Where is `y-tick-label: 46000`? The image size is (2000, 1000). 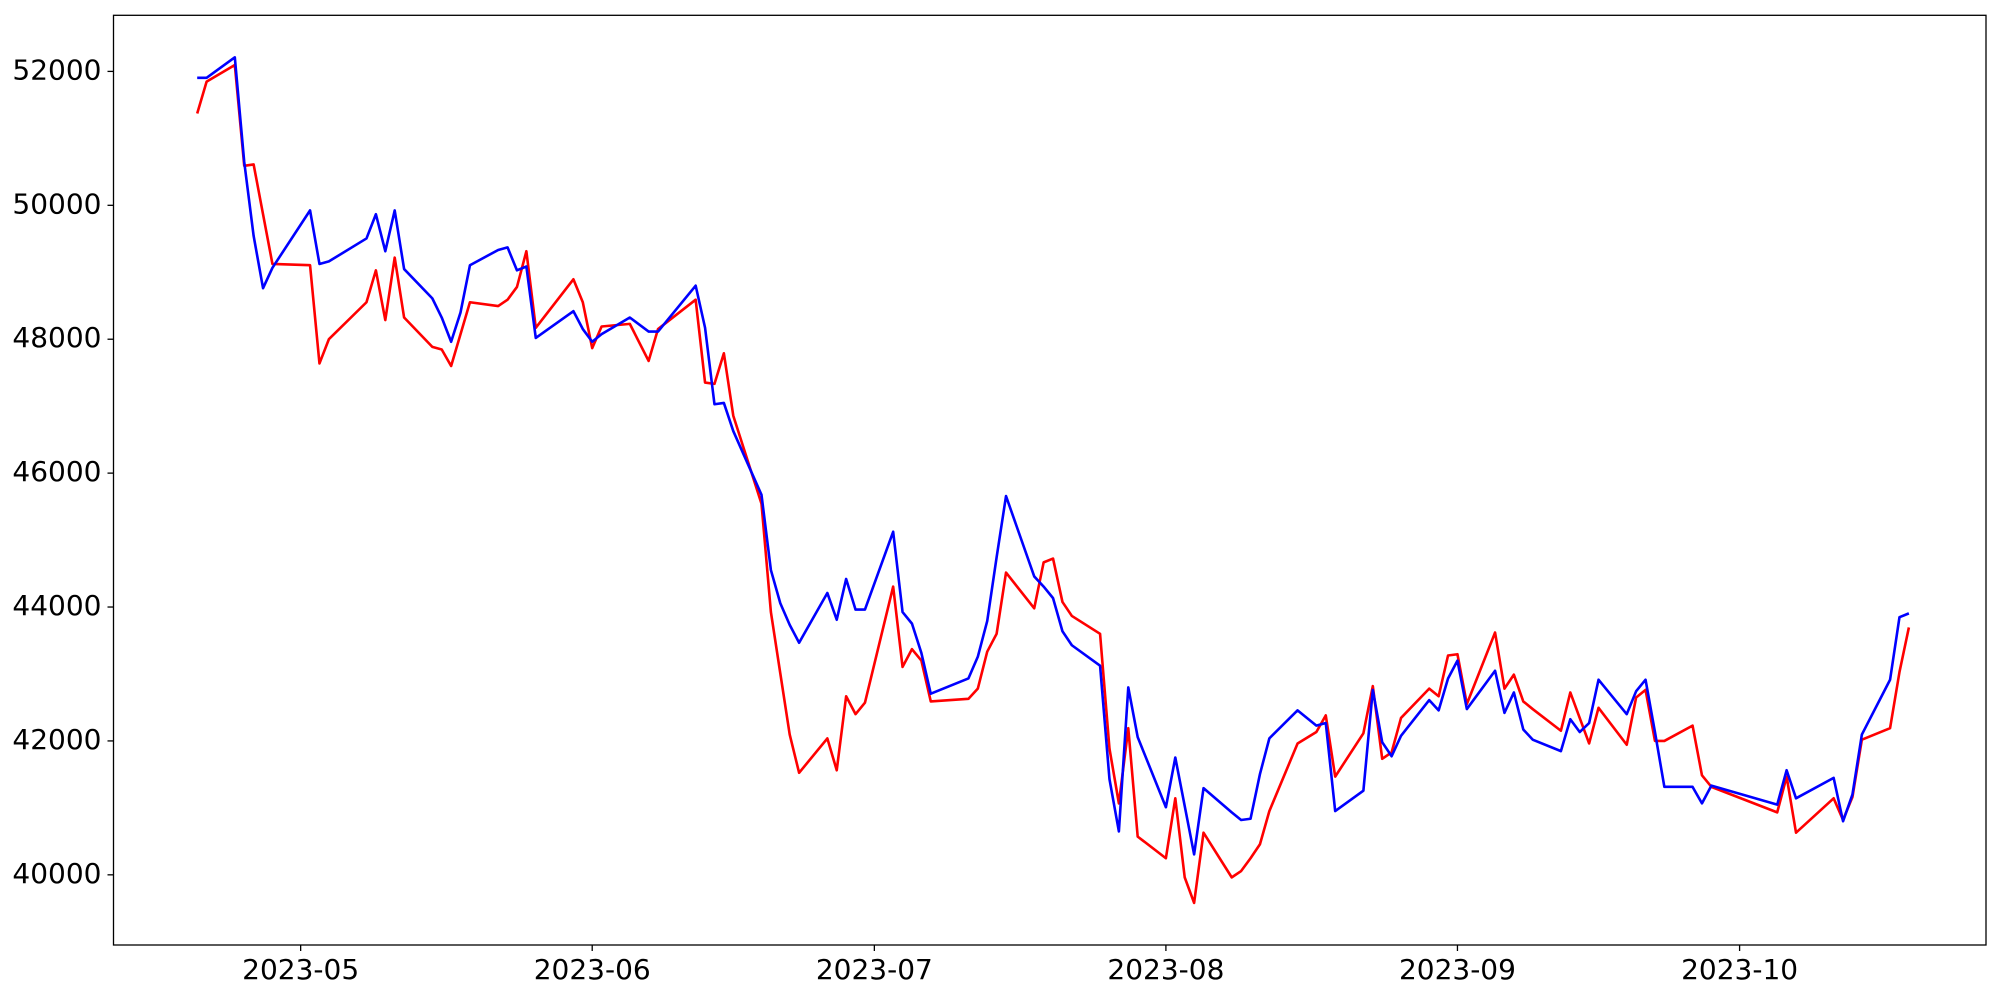 y-tick-label: 46000 is located at coordinates (56, 471).